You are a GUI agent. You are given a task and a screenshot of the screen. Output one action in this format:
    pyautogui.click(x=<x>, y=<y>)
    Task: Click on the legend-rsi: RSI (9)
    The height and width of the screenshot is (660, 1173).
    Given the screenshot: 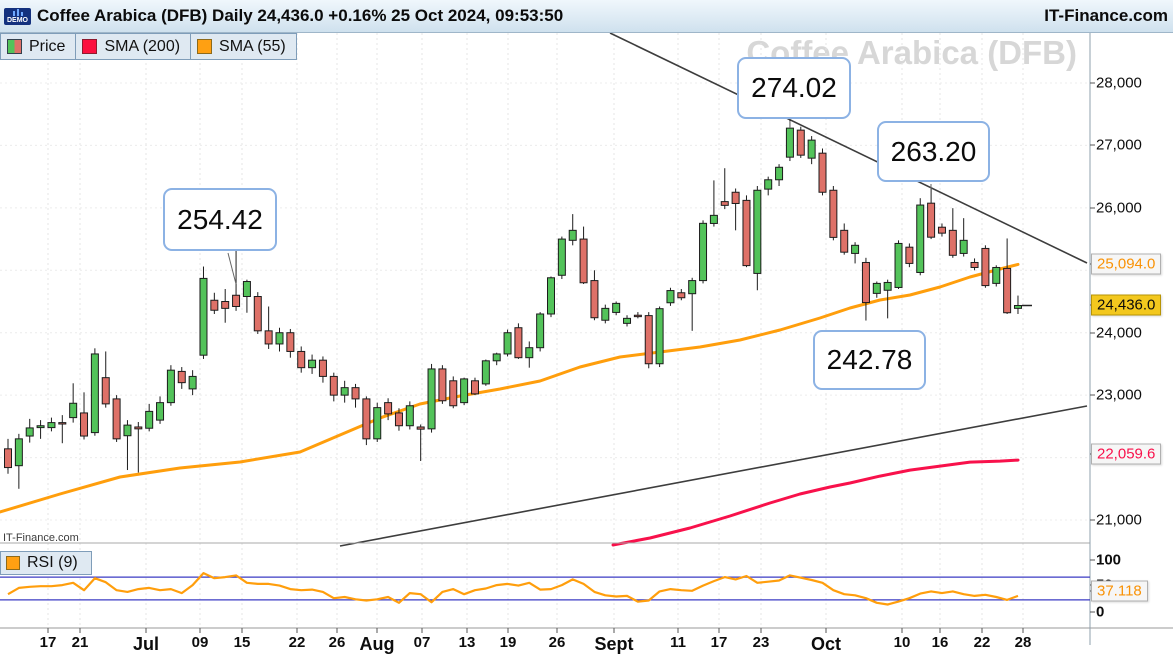 What is the action you would take?
    pyautogui.click(x=46, y=563)
    